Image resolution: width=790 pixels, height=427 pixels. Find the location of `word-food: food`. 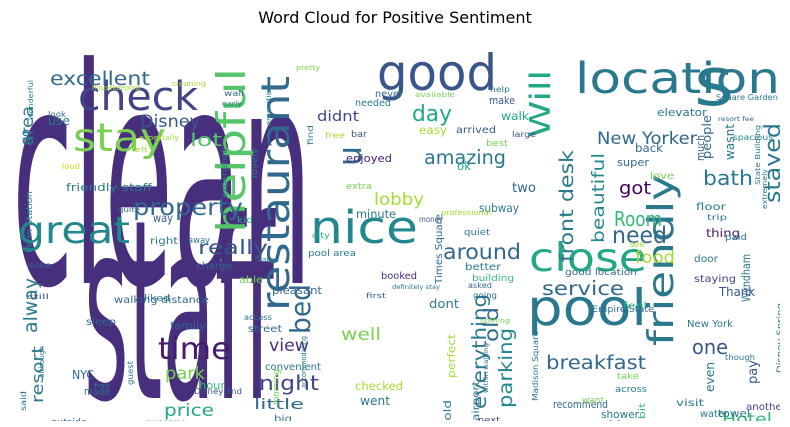

word-food: food is located at coordinates (655, 257).